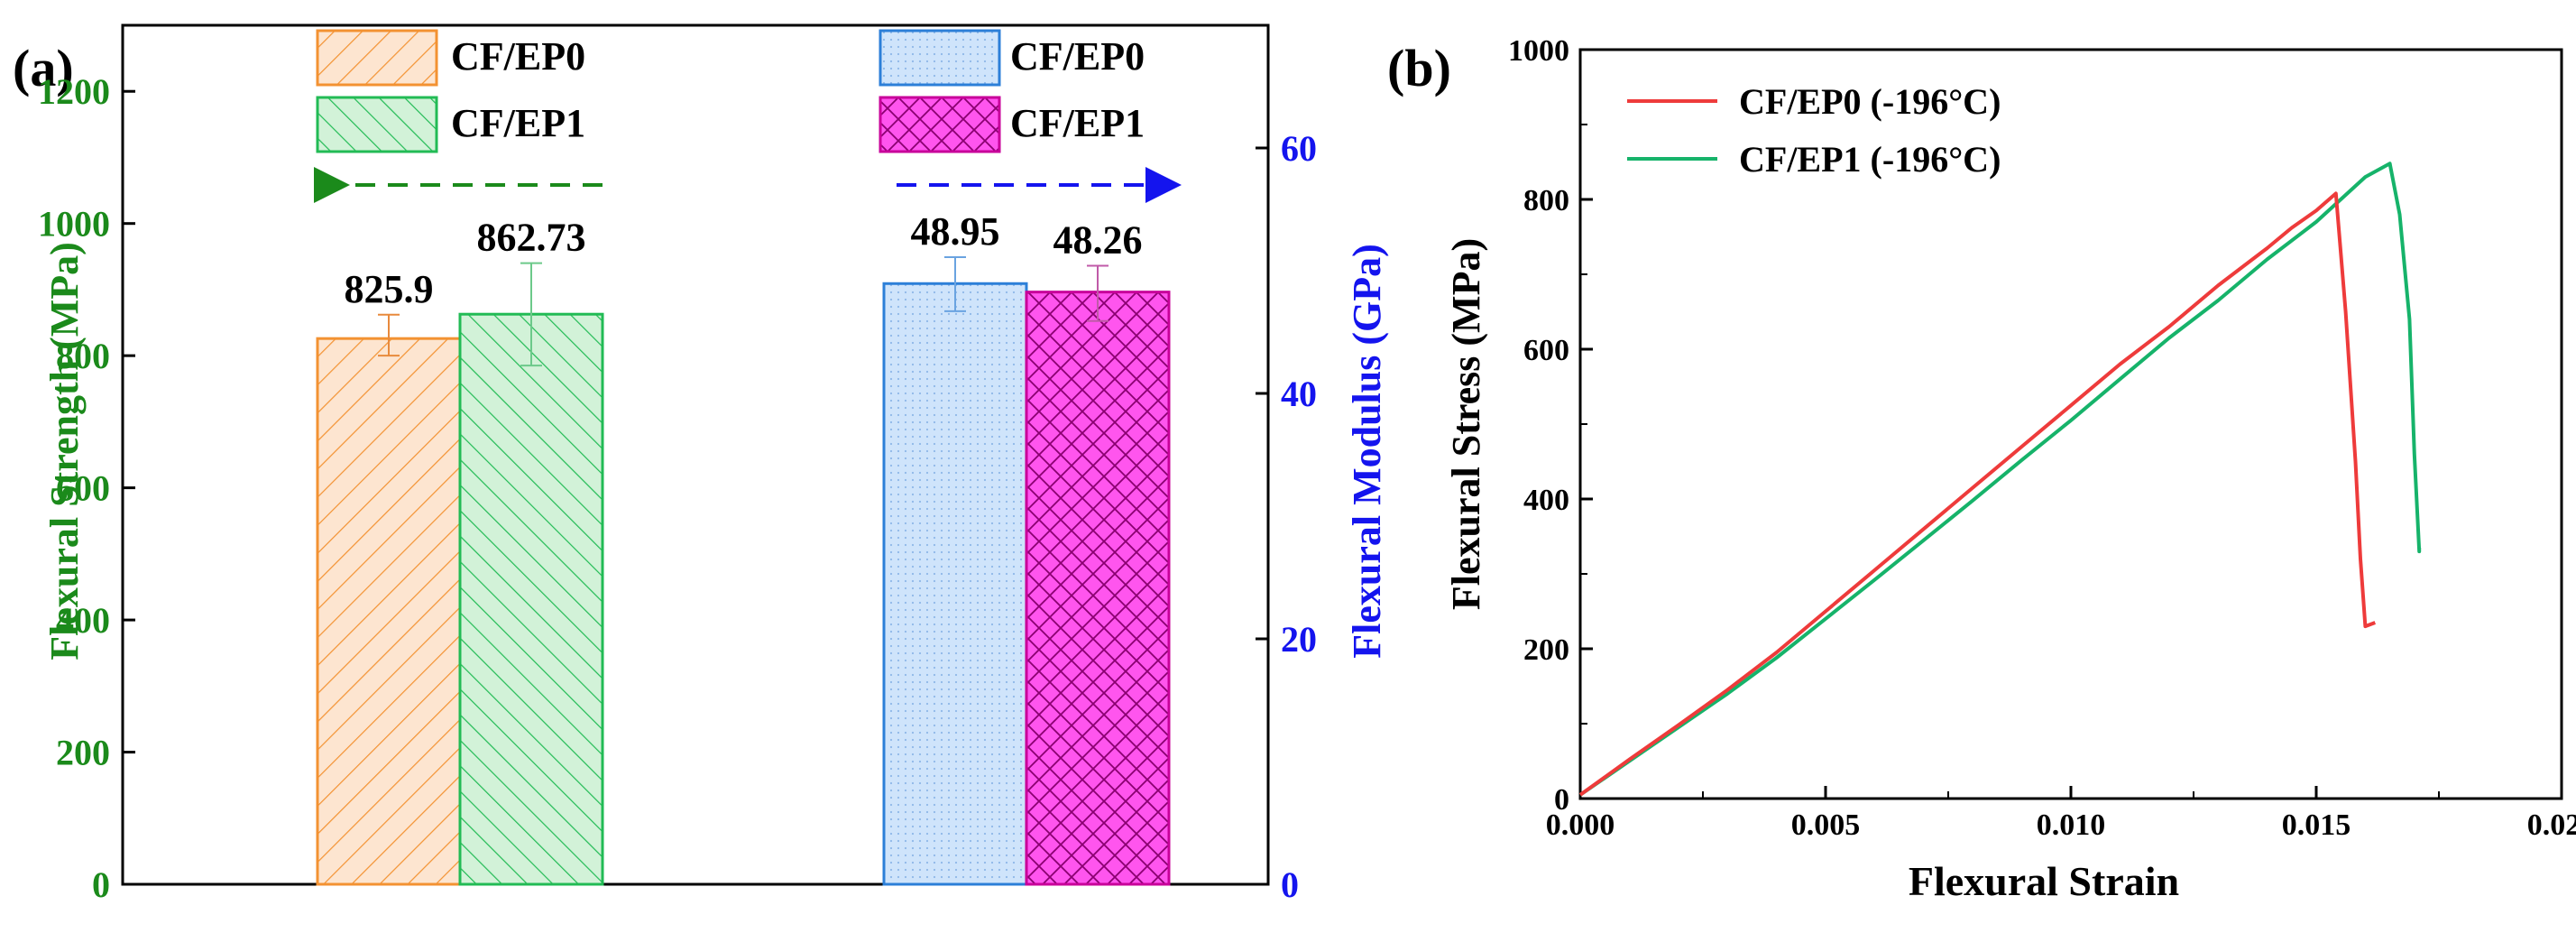  What do you see at coordinates (2071, 825) in the screenshot?
I see `x-tick-label: 0.010` at bounding box center [2071, 825].